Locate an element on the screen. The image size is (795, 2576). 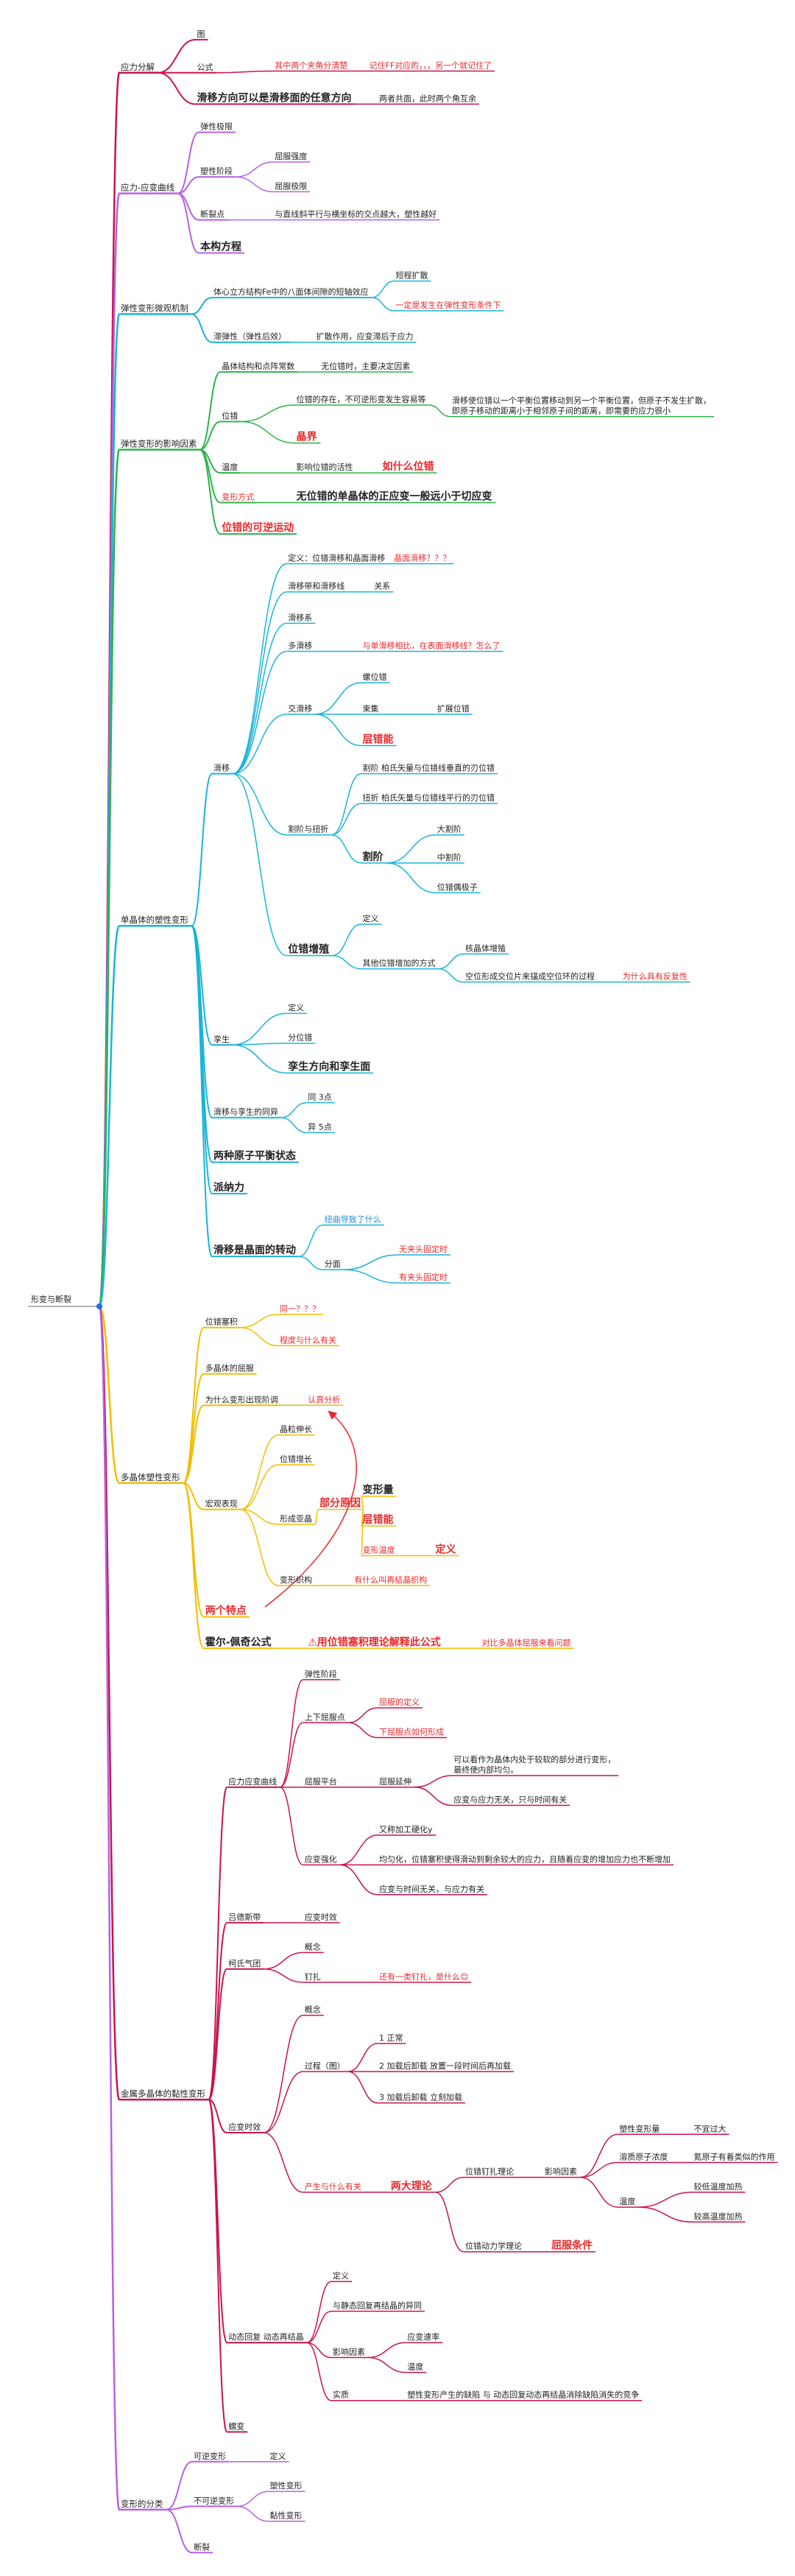
node-label: 大割阶 is located at coordinates (449, 829).